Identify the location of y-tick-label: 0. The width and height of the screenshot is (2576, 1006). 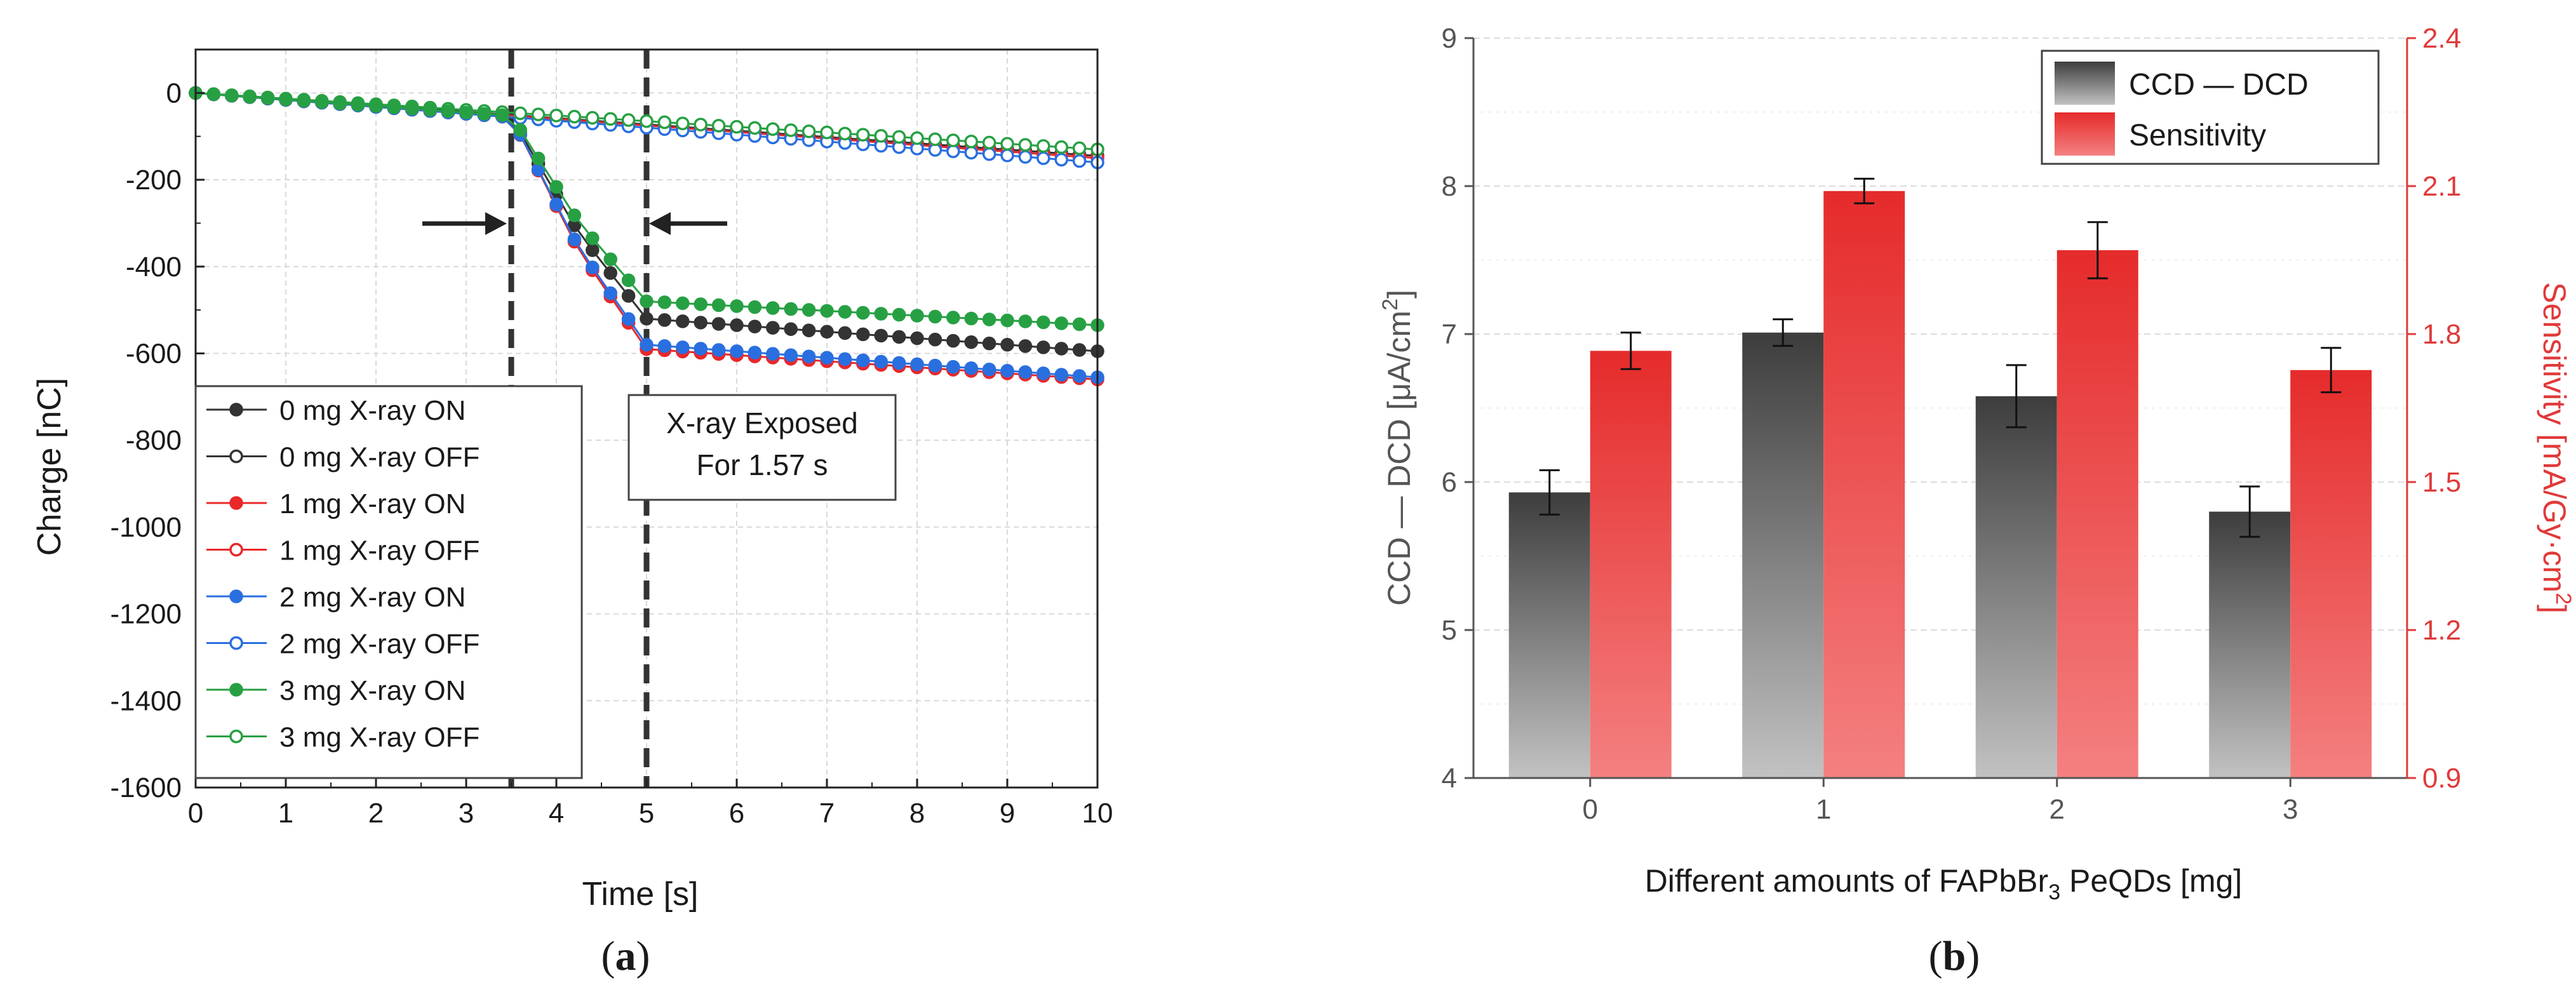
(174, 93).